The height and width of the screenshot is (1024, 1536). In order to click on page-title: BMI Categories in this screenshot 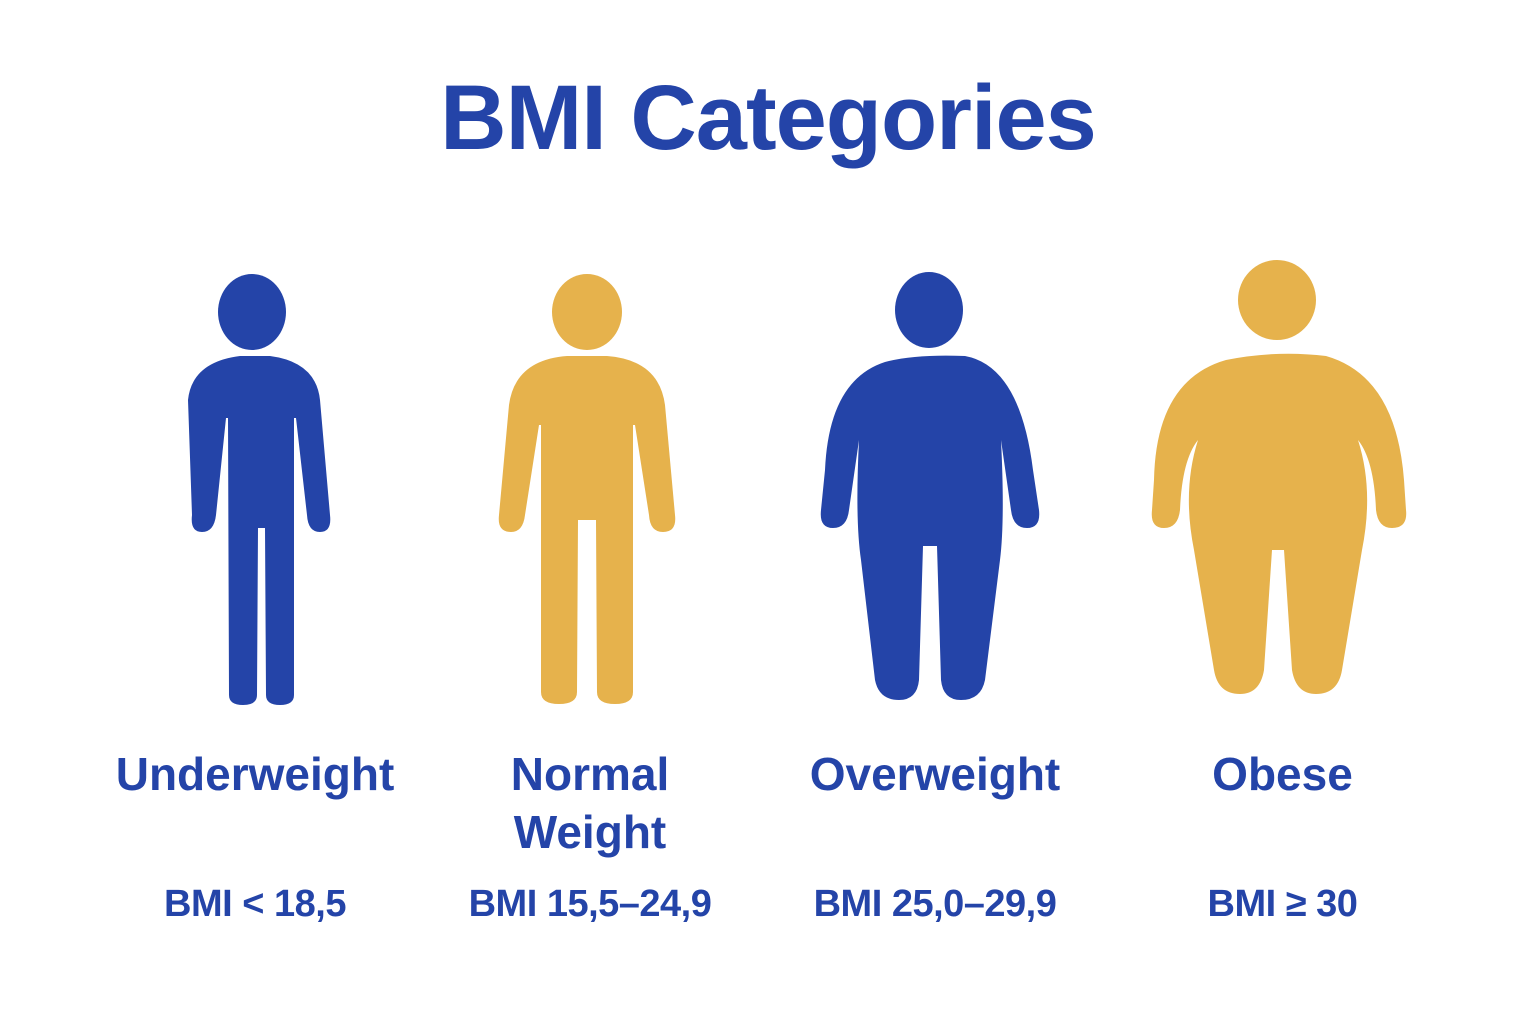, I will do `click(768, 118)`.